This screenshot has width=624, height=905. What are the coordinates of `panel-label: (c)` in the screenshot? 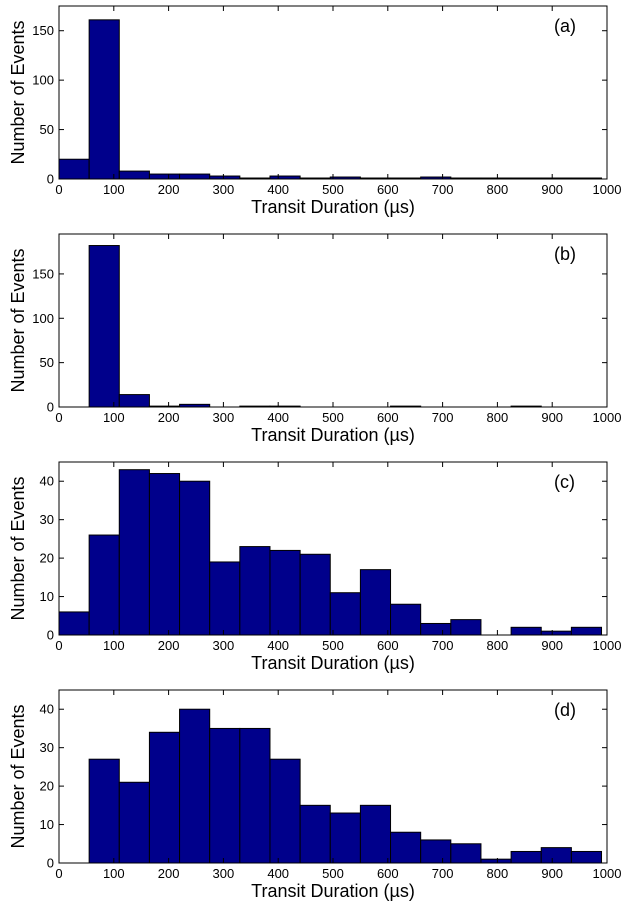 It's located at (564, 482).